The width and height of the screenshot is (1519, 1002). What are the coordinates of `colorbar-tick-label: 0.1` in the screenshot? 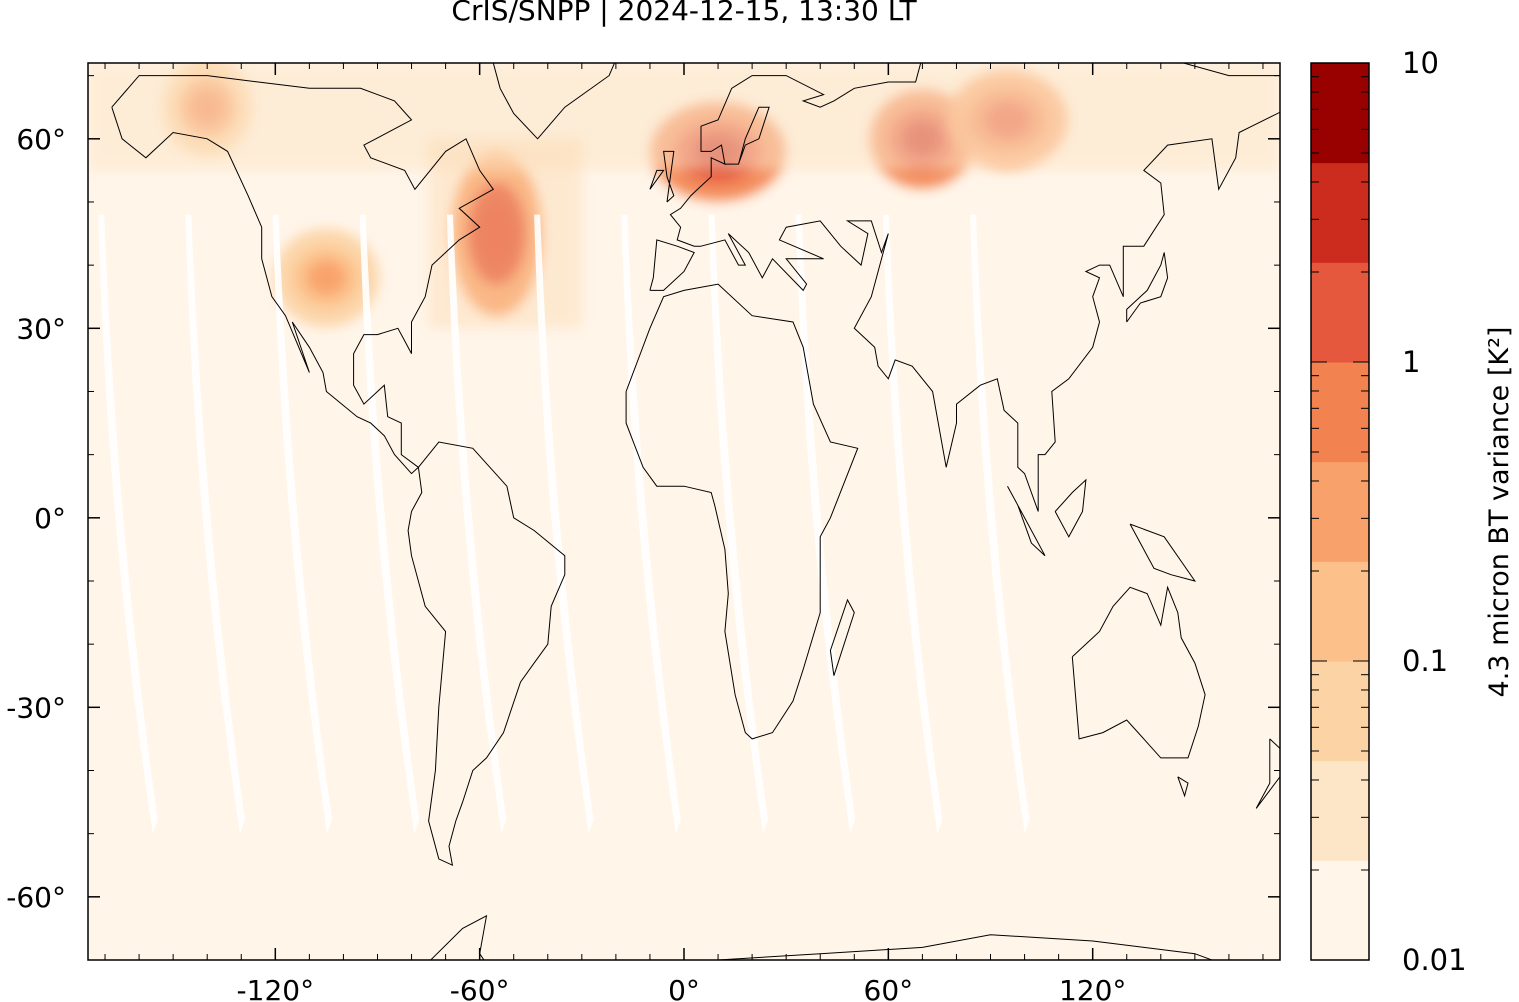 It's located at (1425, 661).